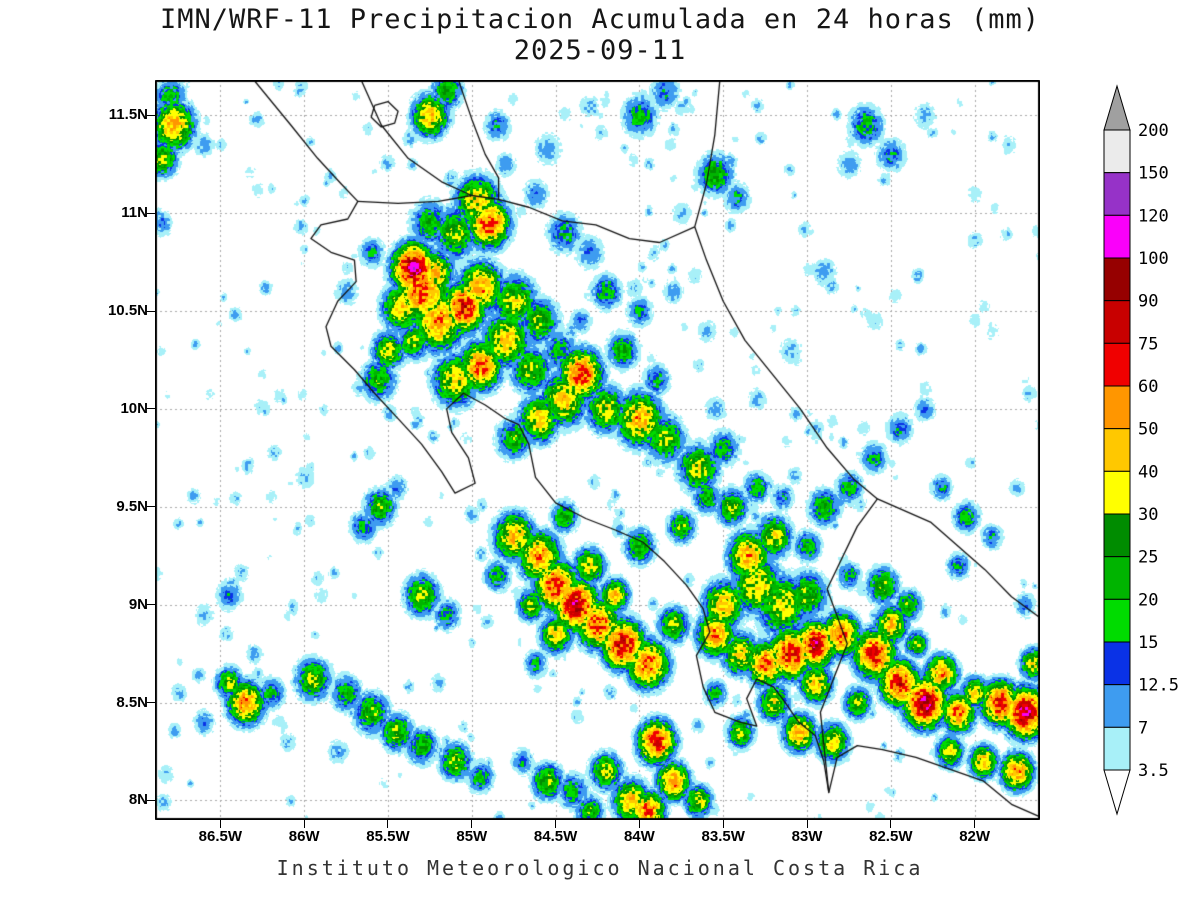  Describe the element at coordinates (1148, 558) in the screenshot. I see `colorbar-tick-label: 25` at that location.